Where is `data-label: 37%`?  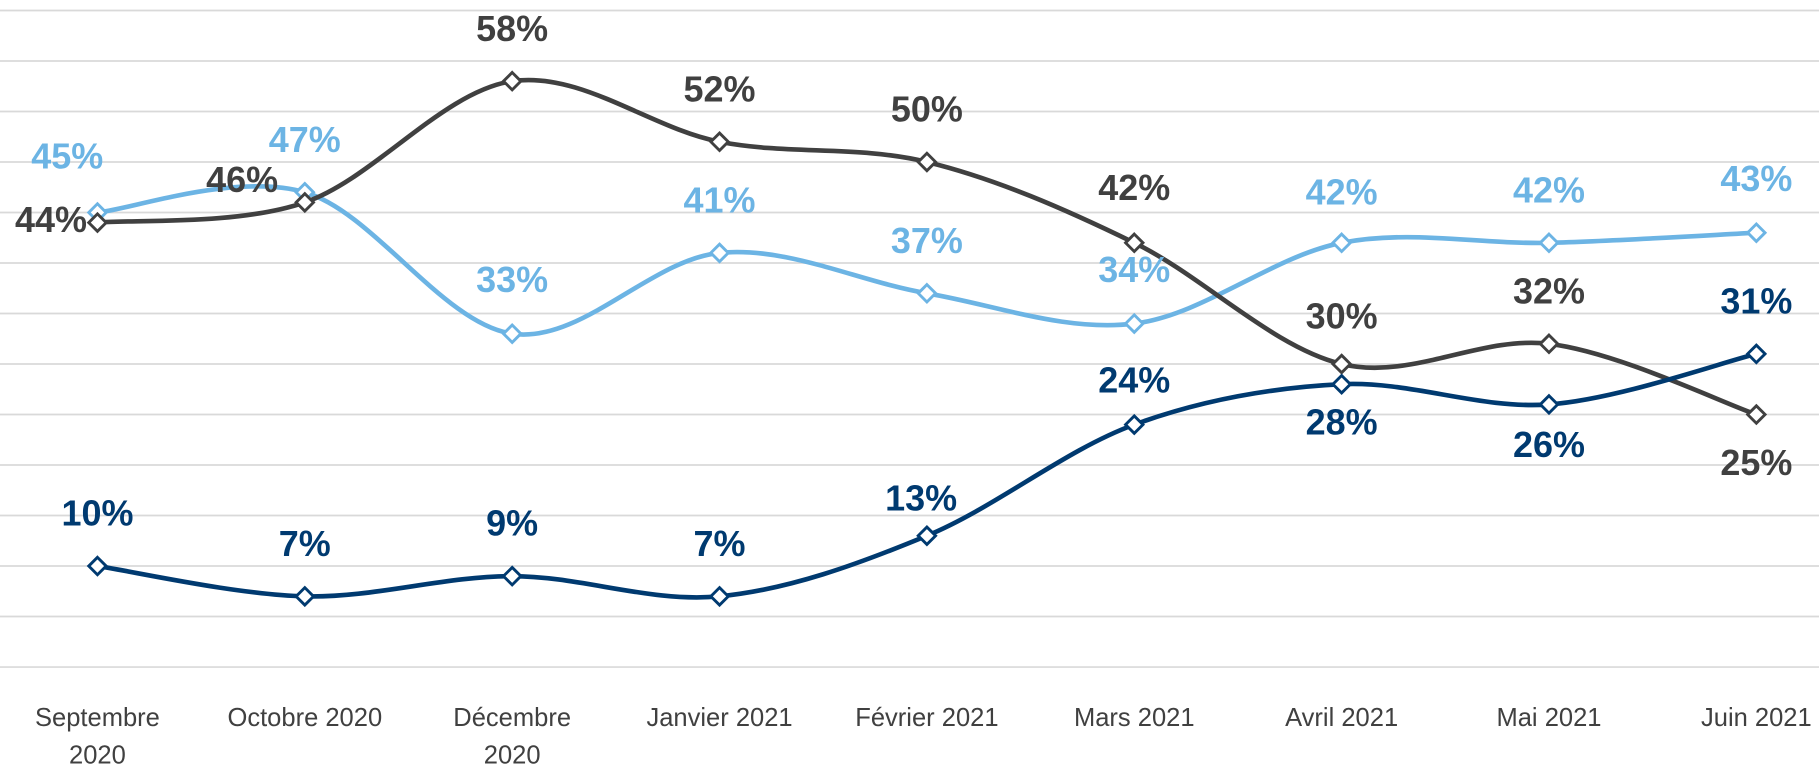 data-label: 37% is located at coordinates (927, 240).